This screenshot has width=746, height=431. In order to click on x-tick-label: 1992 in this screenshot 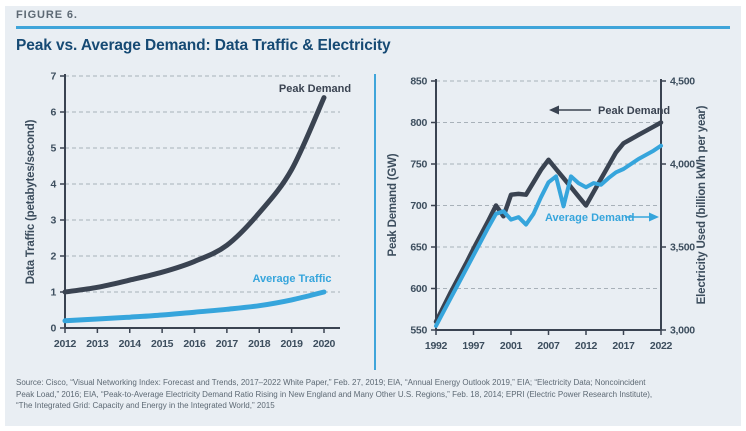, I will do `click(436, 346)`.